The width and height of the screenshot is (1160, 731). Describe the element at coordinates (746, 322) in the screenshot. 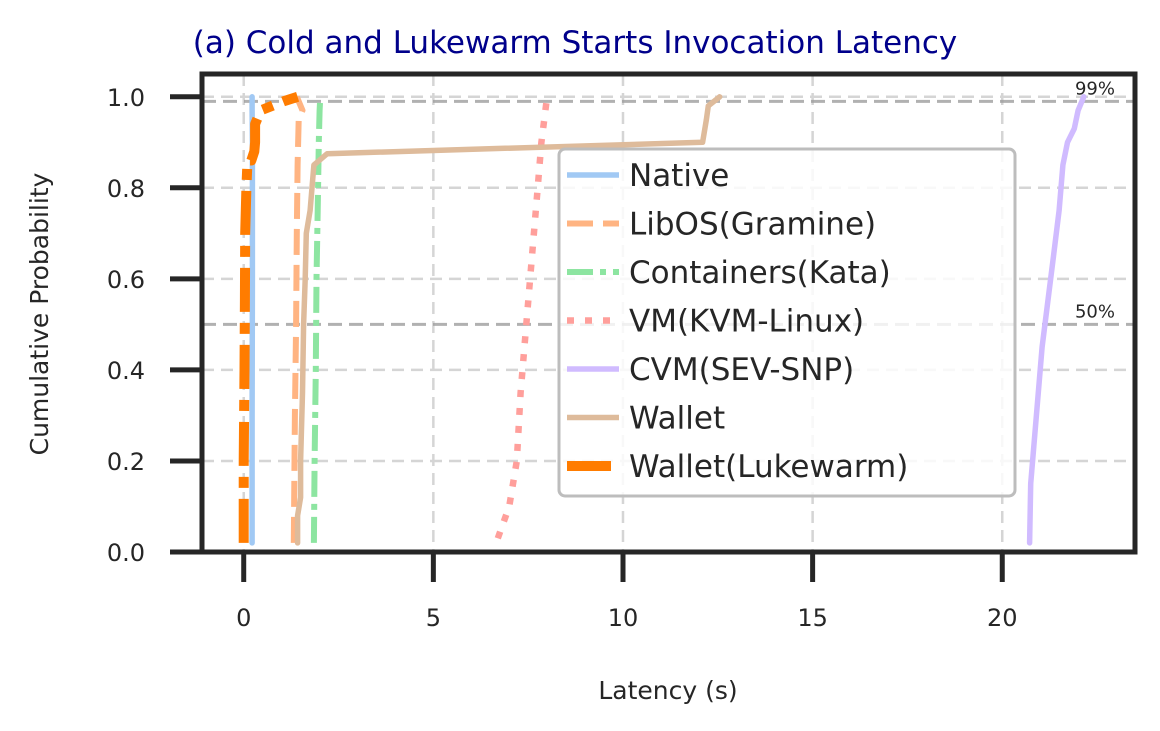

I see `legend-label: VM(KVM-Linux)` at that location.